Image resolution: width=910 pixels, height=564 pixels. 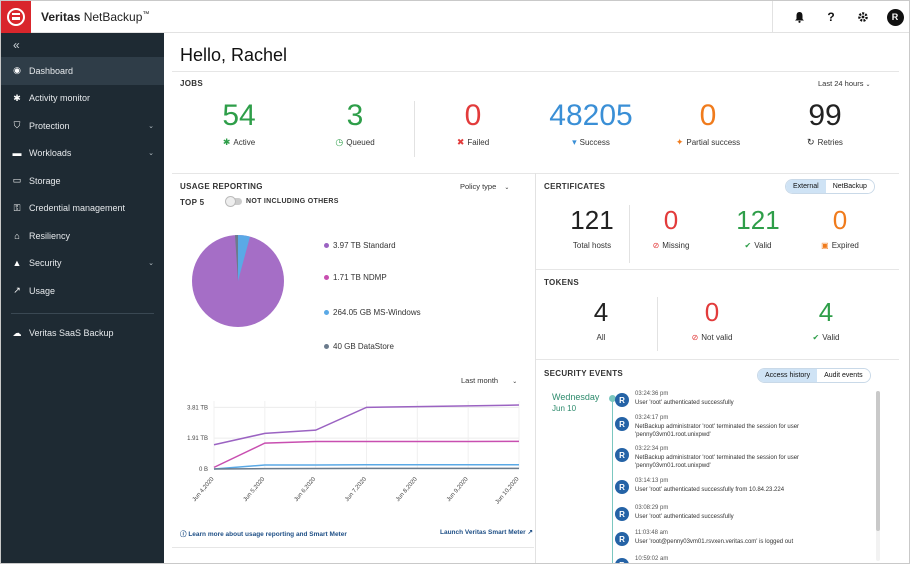 I want to click on top5-label: TOP 5, so click(x=192, y=202).